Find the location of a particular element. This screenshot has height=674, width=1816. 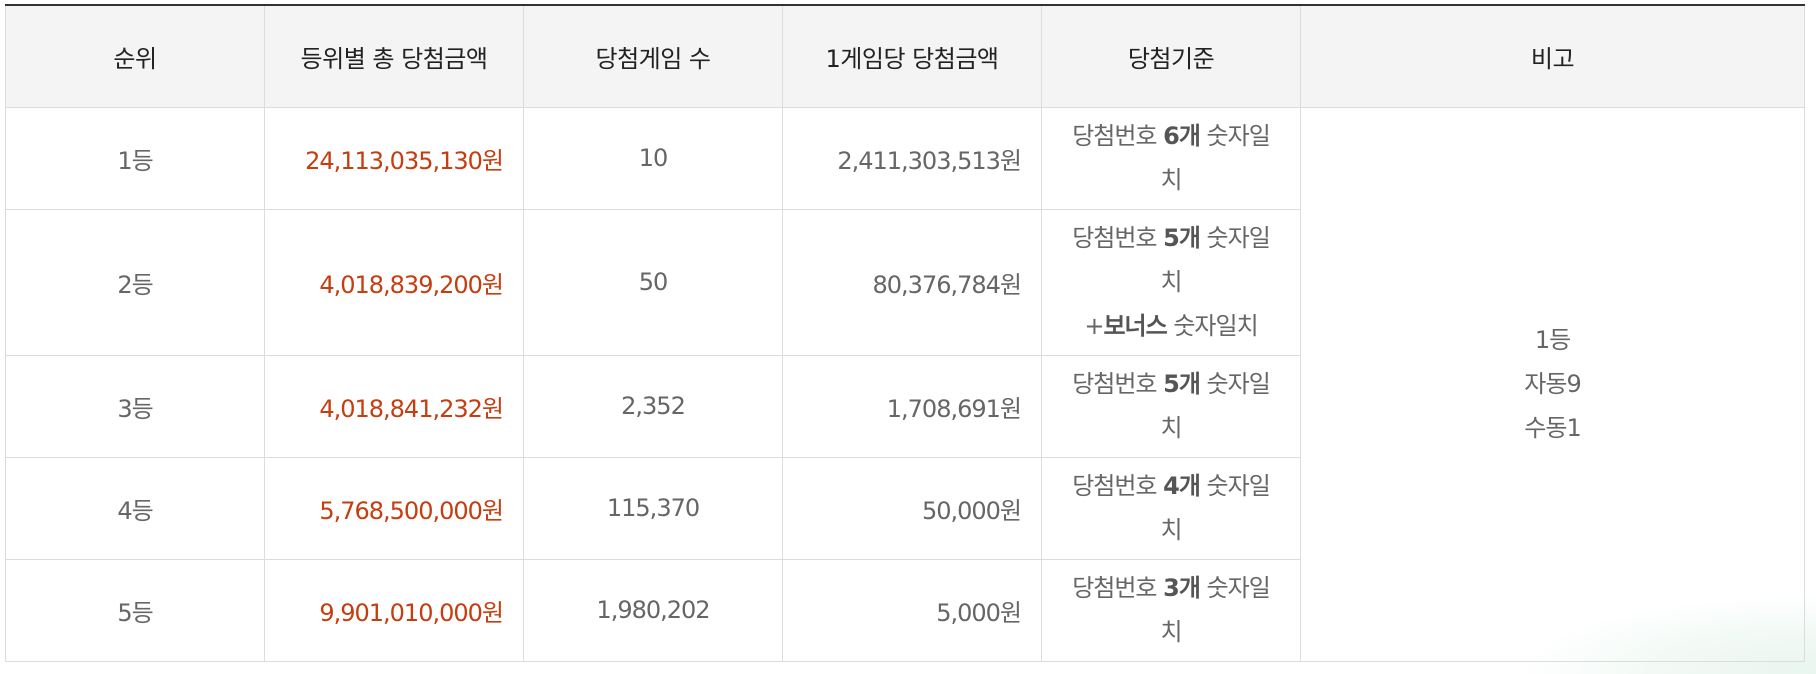

header-note: 비고 is located at coordinates (1552, 56).